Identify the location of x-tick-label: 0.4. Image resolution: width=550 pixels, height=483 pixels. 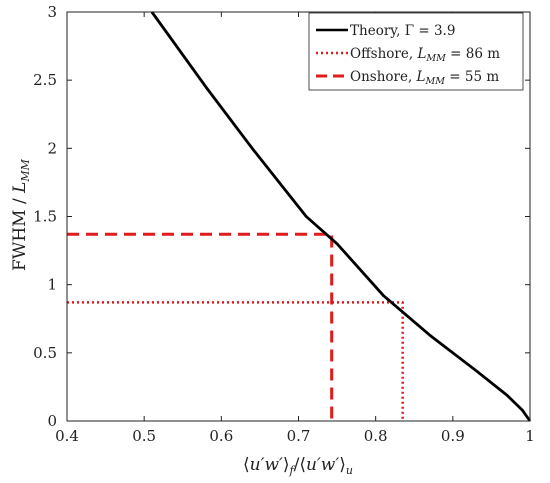
(67, 436).